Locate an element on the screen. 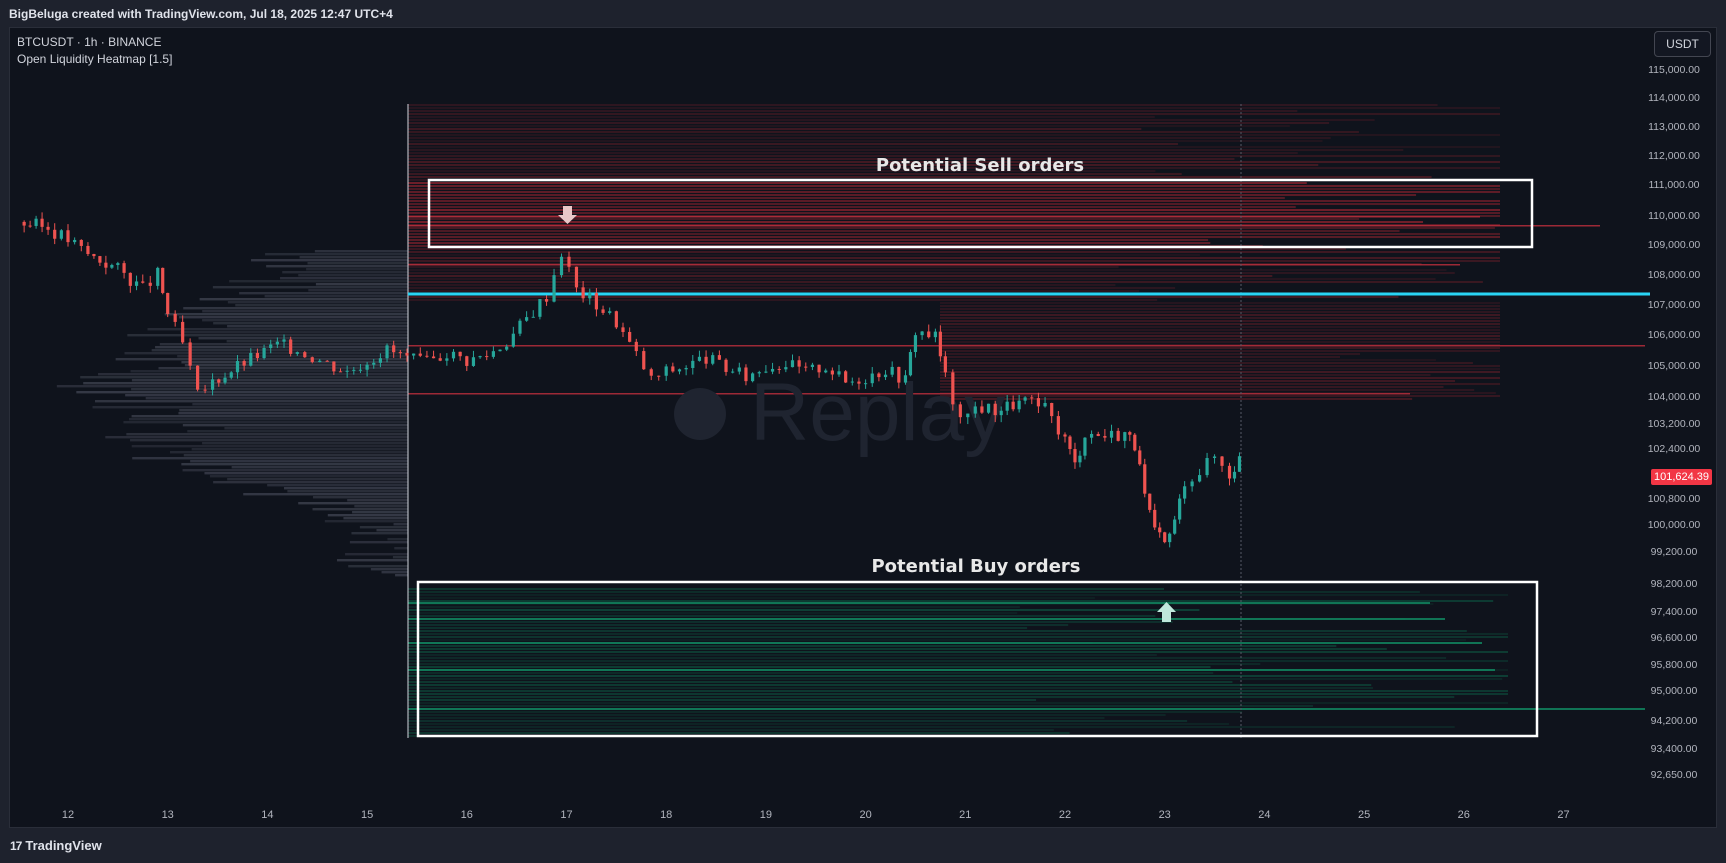 This screenshot has width=1726, height=863. time-tick-label: 19 is located at coordinates (766, 815).